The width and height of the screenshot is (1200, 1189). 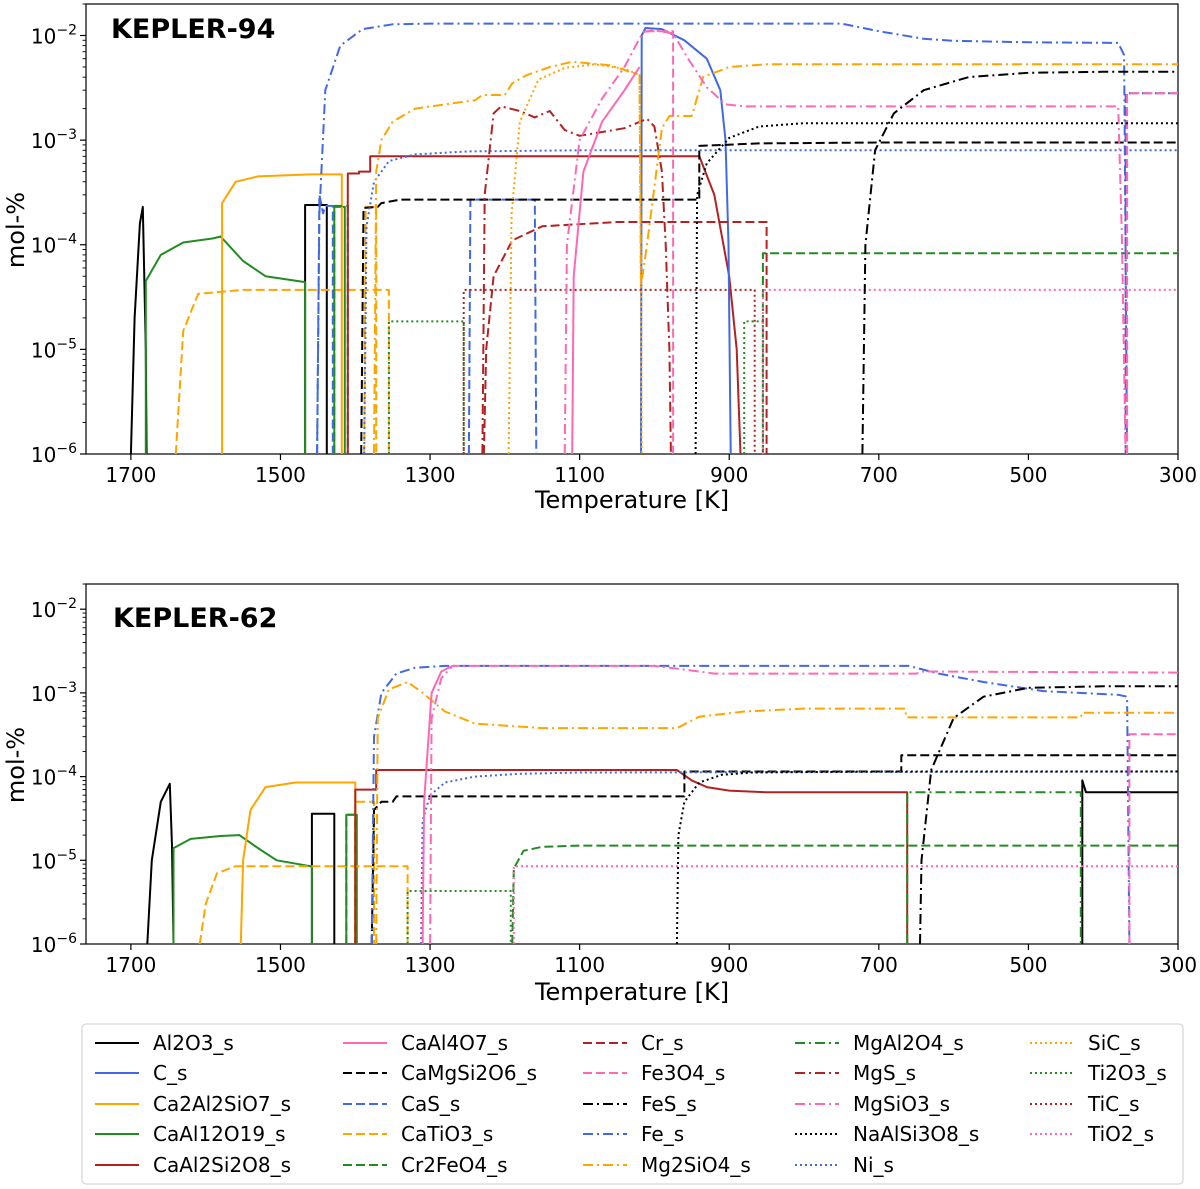 I want to click on legend-item-mg2sio4-s: Mg2SiO4_s, so click(x=667, y=1165).